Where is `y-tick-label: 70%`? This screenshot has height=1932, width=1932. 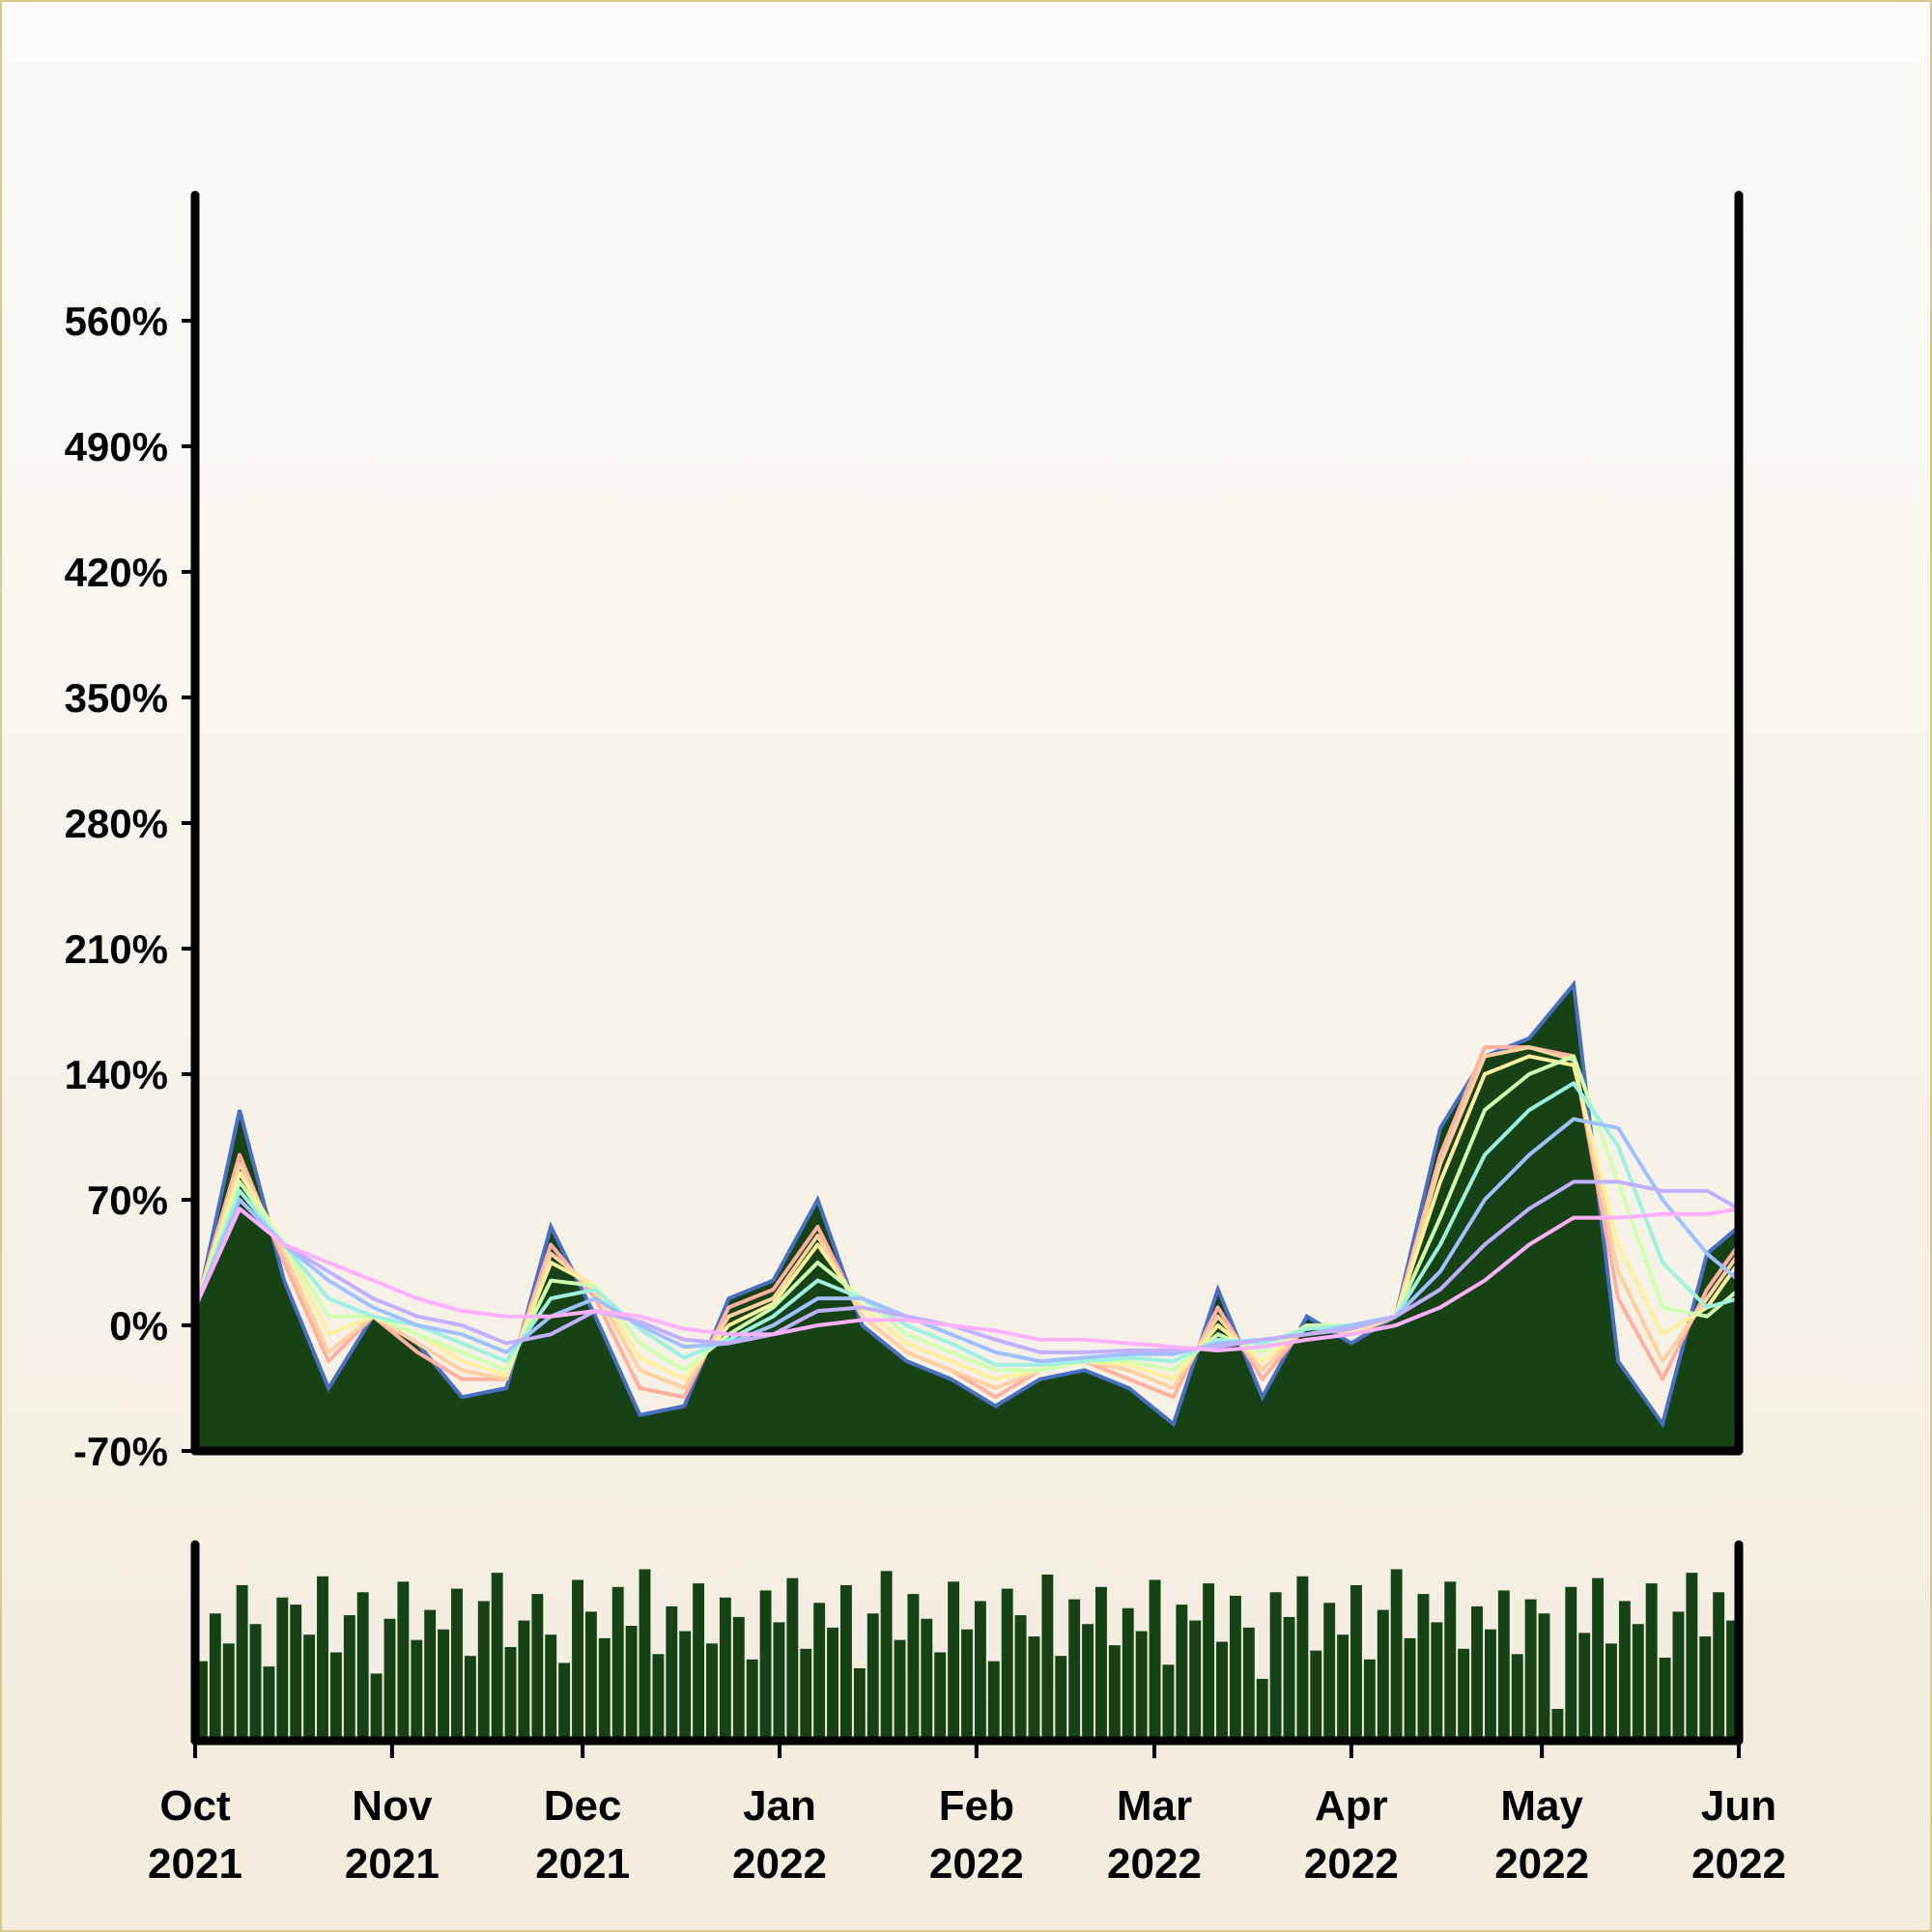 y-tick-label: 70% is located at coordinates (127, 1200).